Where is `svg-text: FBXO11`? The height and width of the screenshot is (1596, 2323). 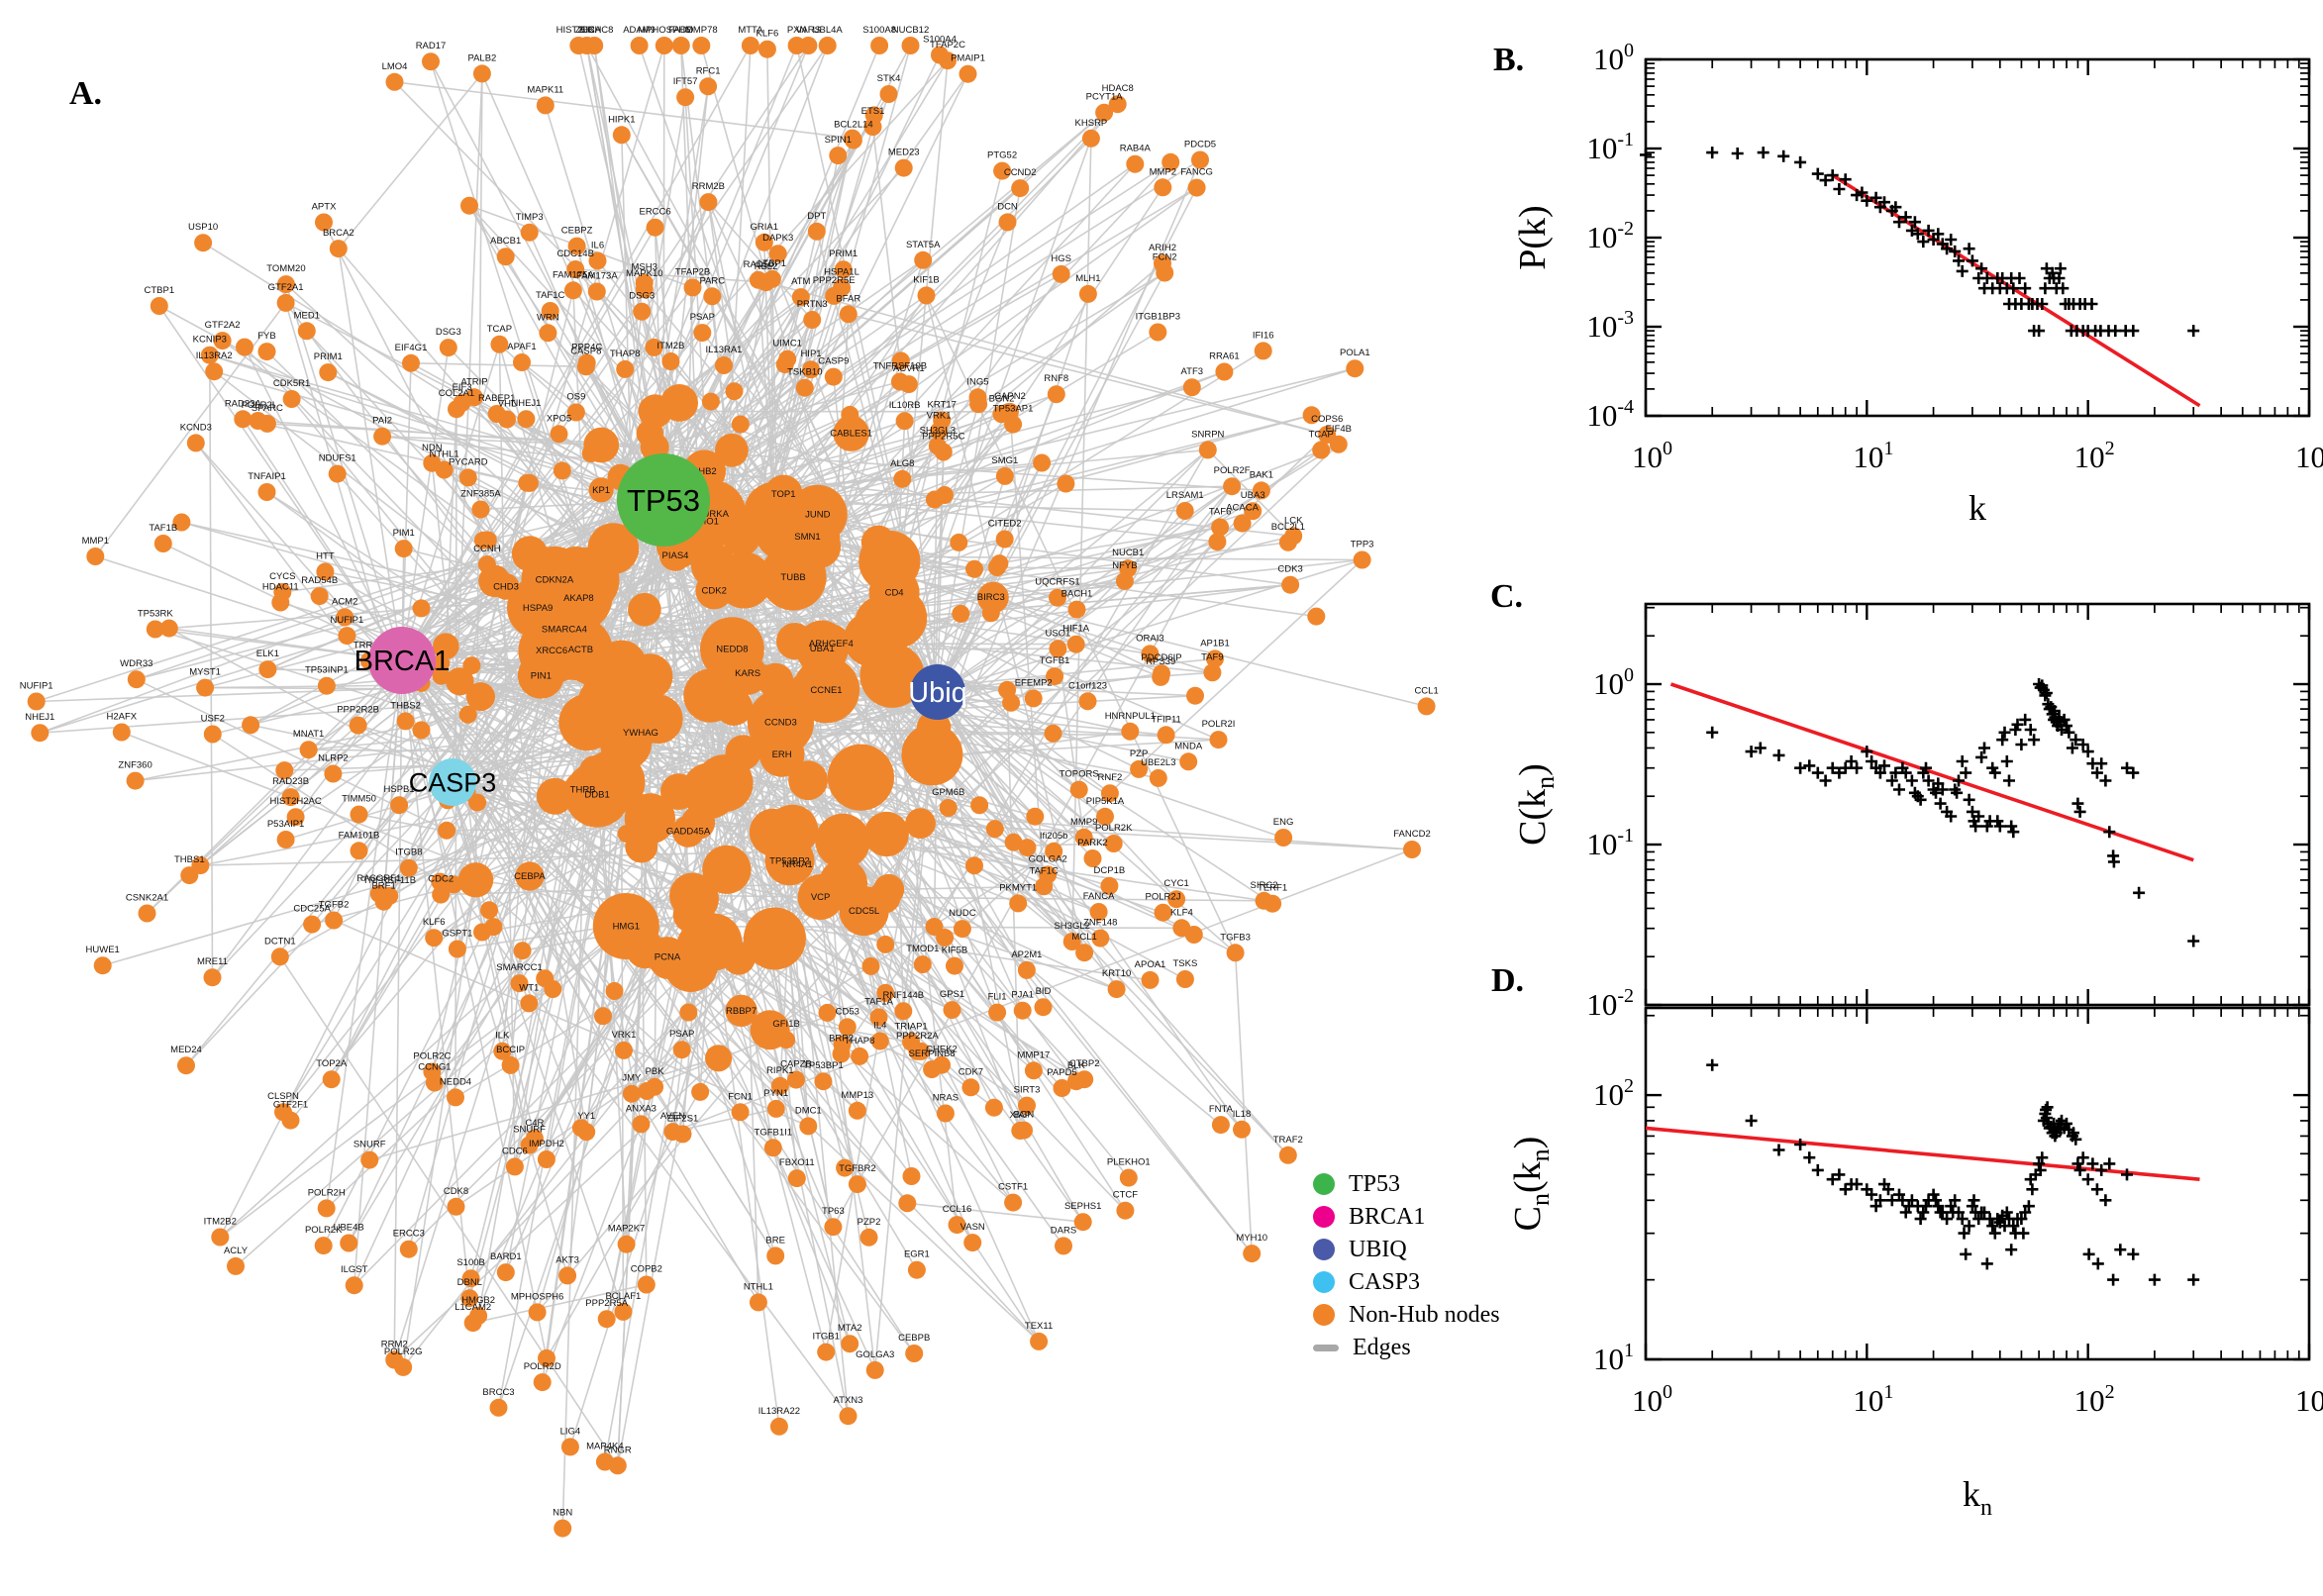 svg-text: FBXO11 is located at coordinates (797, 1162).